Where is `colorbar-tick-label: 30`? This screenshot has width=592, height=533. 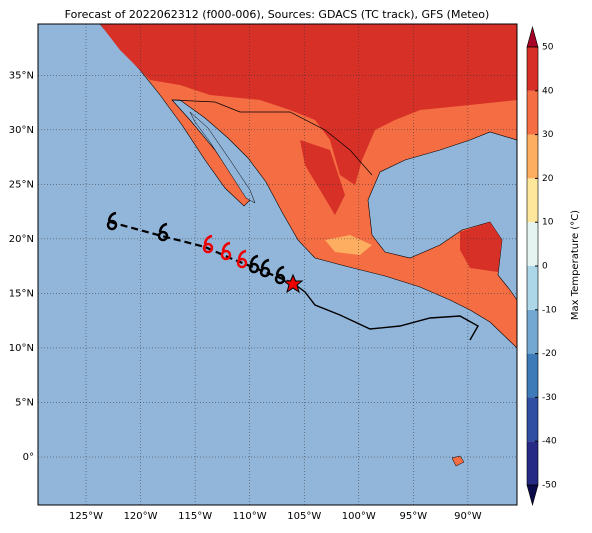
colorbar-tick-label: 30 is located at coordinates (548, 135).